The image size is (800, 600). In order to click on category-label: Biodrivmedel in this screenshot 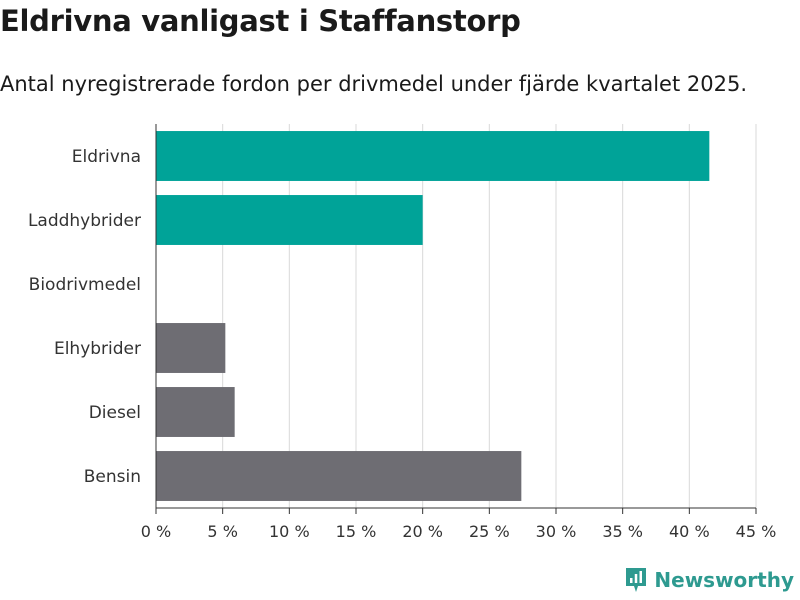, I will do `click(85, 285)`.